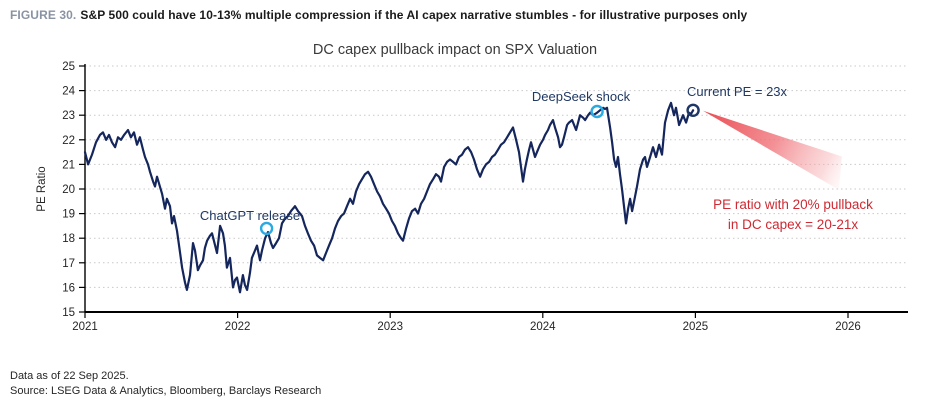  Describe the element at coordinates (68, 141) in the screenshot. I see `y-tick-label: 22` at that location.